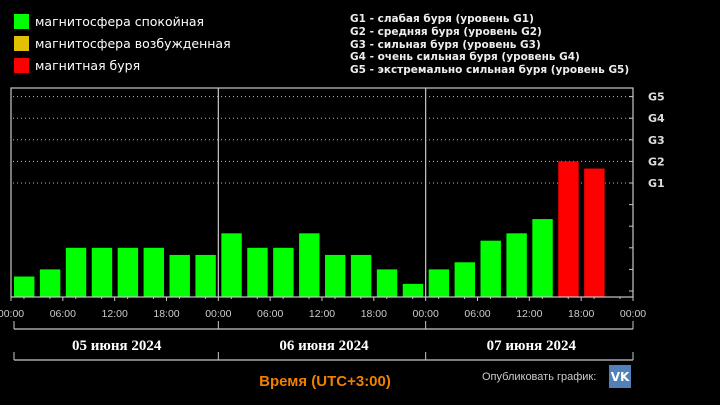  I want to click on legend-label: магнитная буря, so click(88, 65).